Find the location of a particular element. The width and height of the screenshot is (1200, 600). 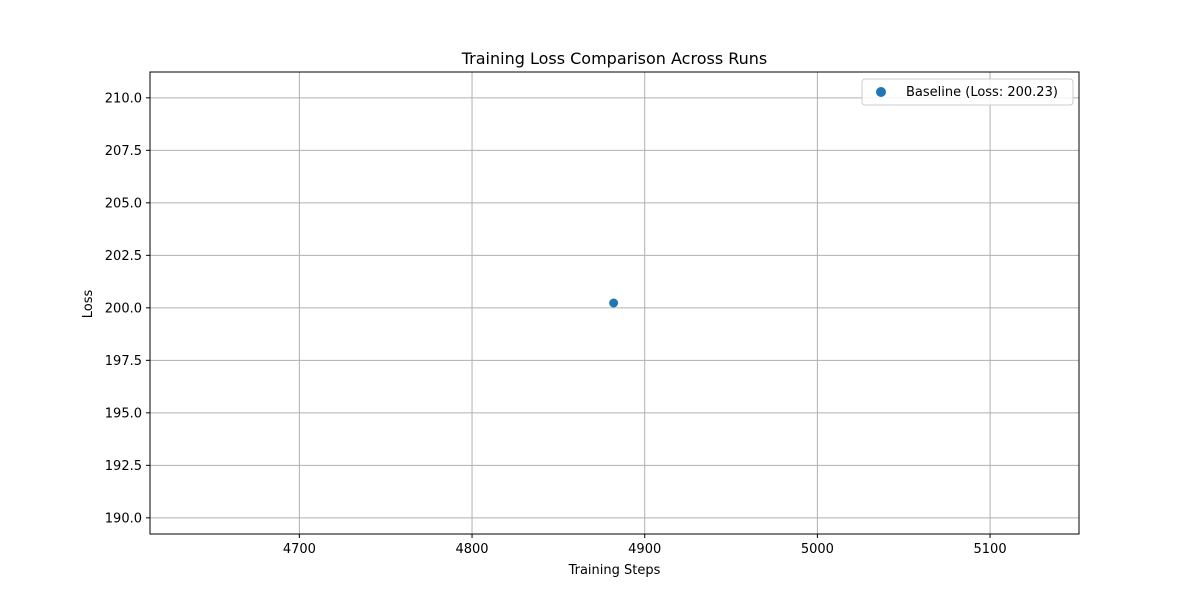

y-tick-label: 192.5 is located at coordinates (123, 466).